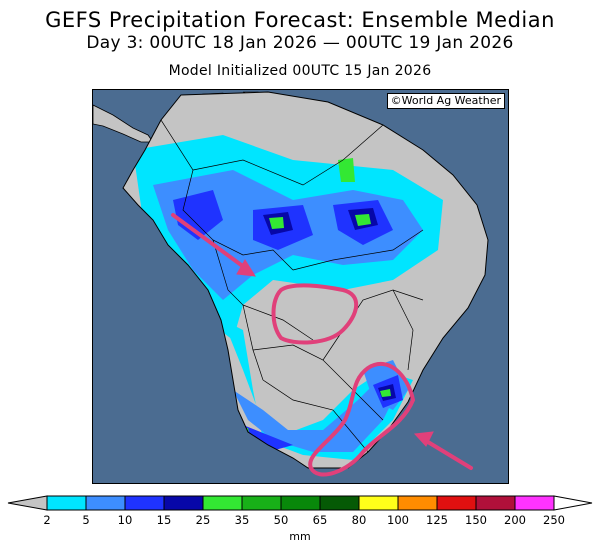 The image size is (600, 548). Describe the element at coordinates (398, 520) in the screenshot. I see `colorbar-tick-label: 100` at that location.